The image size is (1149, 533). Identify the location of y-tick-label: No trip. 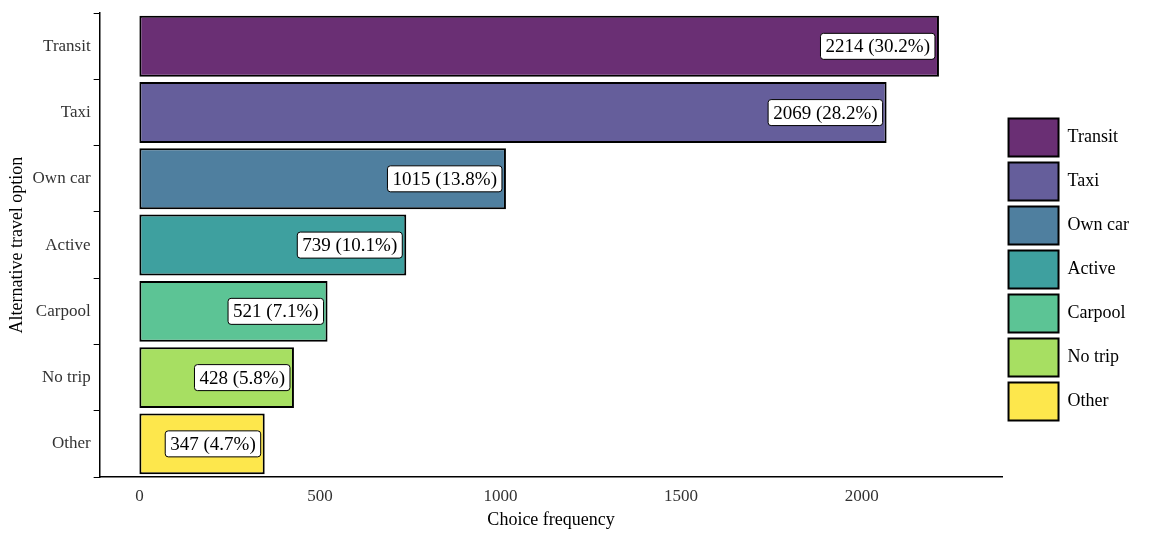
(66, 377).